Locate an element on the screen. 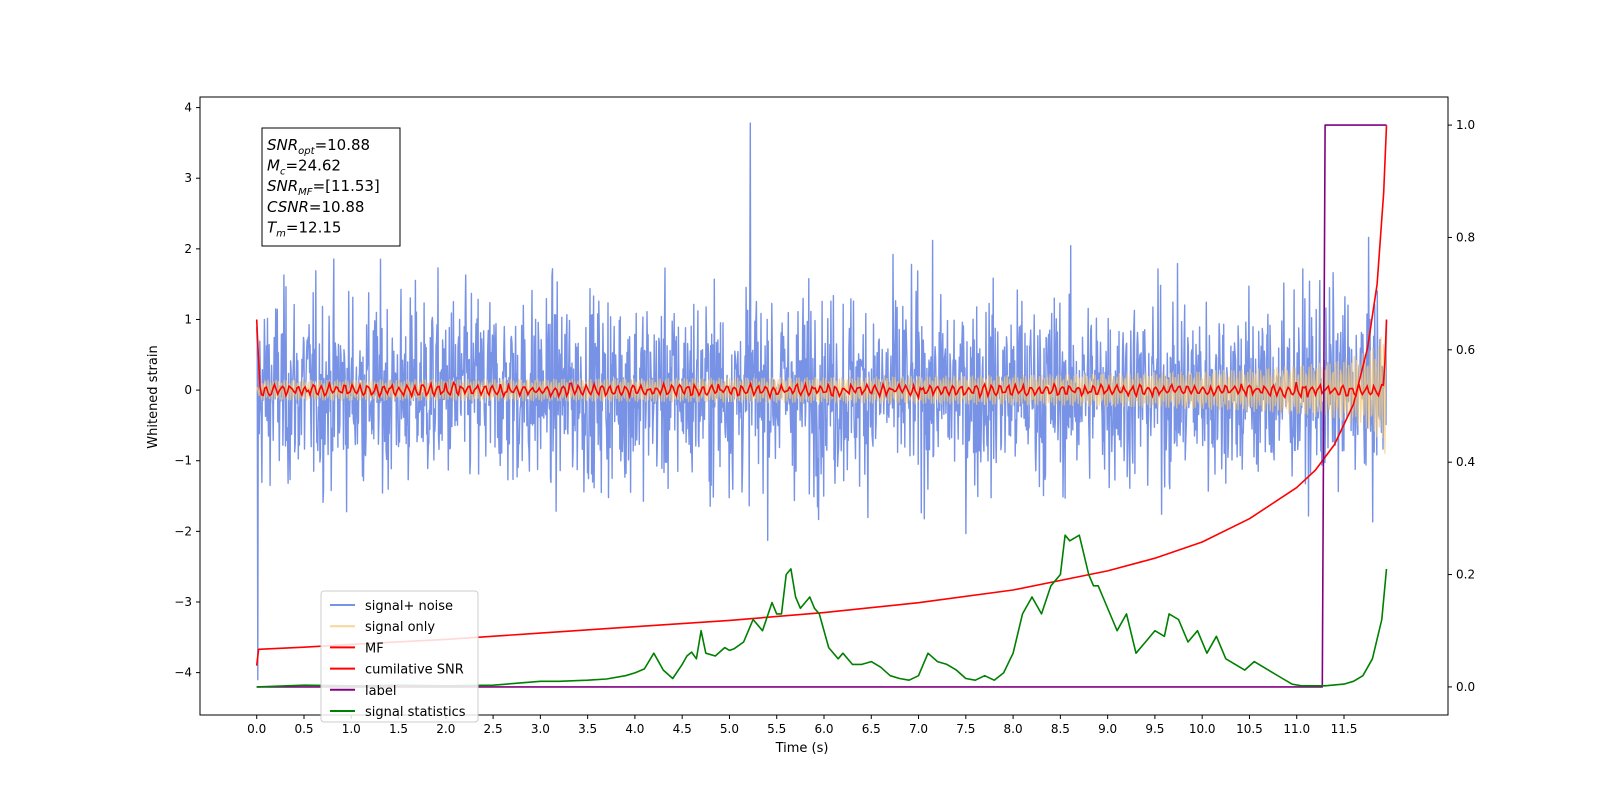 Image resolution: width=1600 pixels, height=800 pixels. x-tick-label: 5.5 is located at coordinates (776, 729).